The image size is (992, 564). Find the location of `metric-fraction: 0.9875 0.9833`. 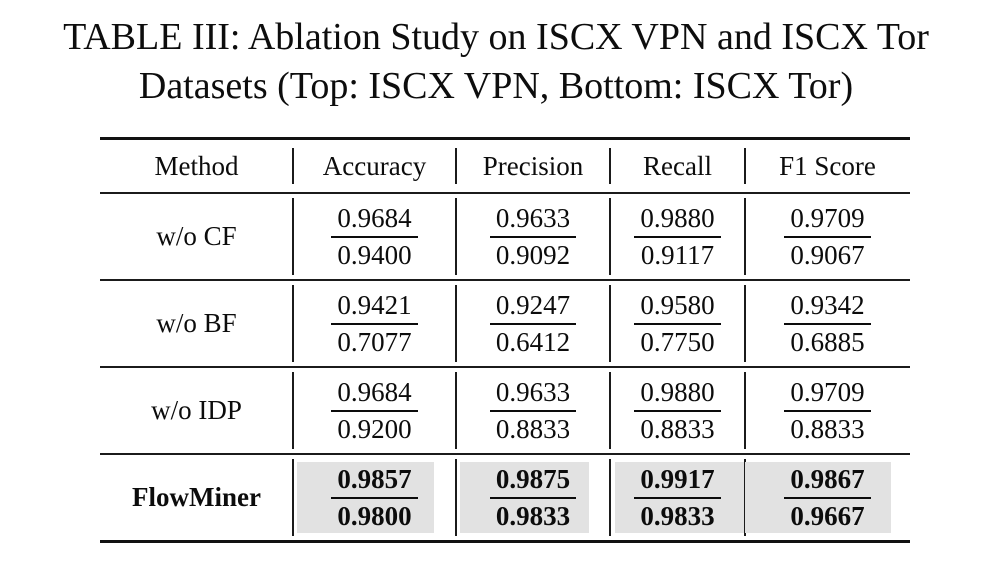

metric-fraction: 0.9875 0.9833 is located at coordinates (533, 497).